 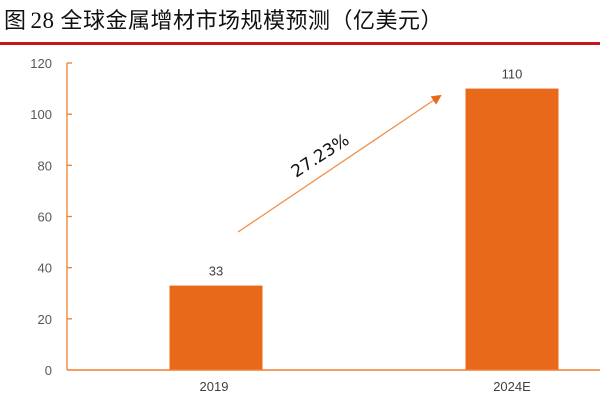 I want to click on data-label: 110, so click(x=512, y=74).